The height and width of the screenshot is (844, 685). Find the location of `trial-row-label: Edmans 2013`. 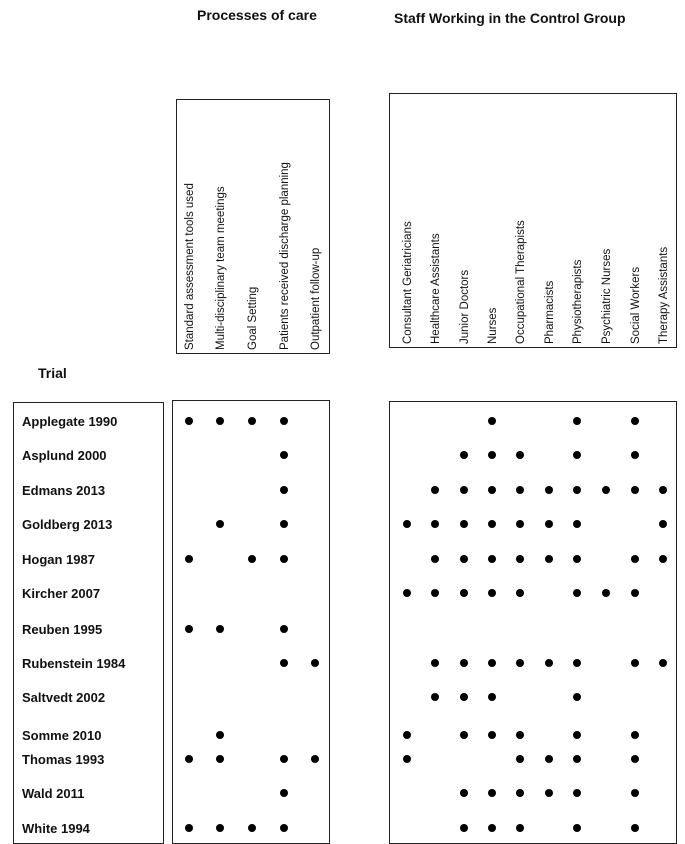

trial-row-label: Edmans 2013 is located at coordinates (63, 490).